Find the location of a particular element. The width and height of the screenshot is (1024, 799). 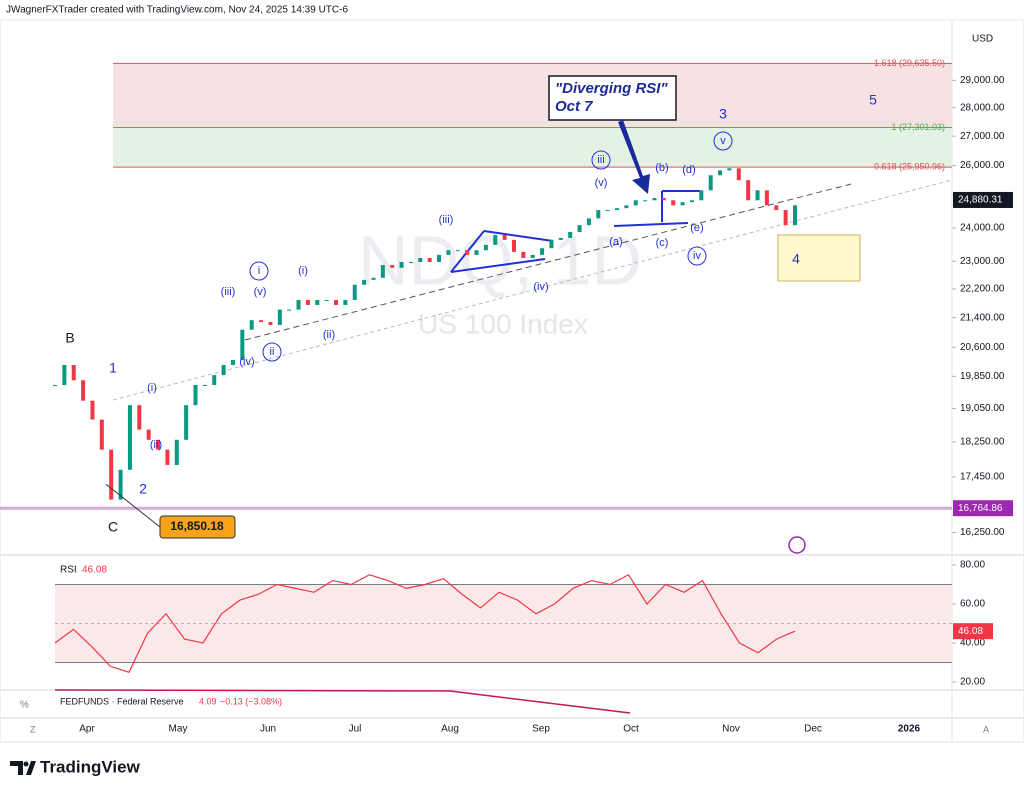

logo-dot is located at coordinates (26, 764).